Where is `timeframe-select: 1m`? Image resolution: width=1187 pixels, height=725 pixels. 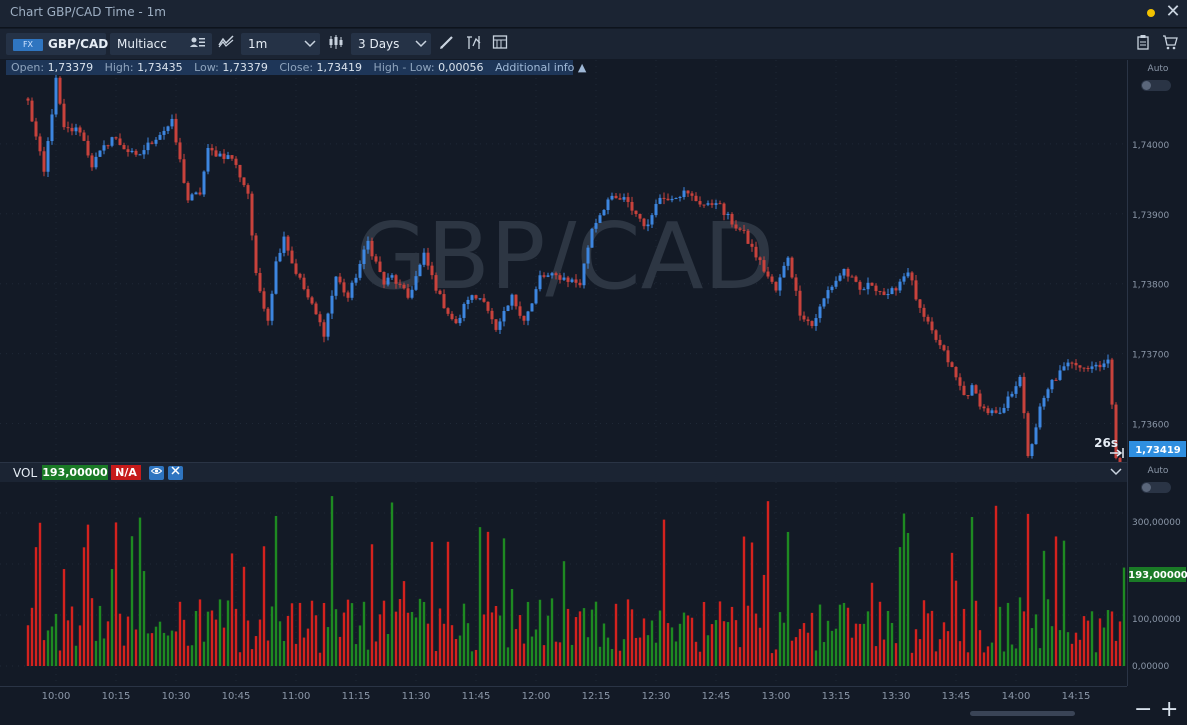 timeframe-select: 1m is located at coordinates (280, 44).